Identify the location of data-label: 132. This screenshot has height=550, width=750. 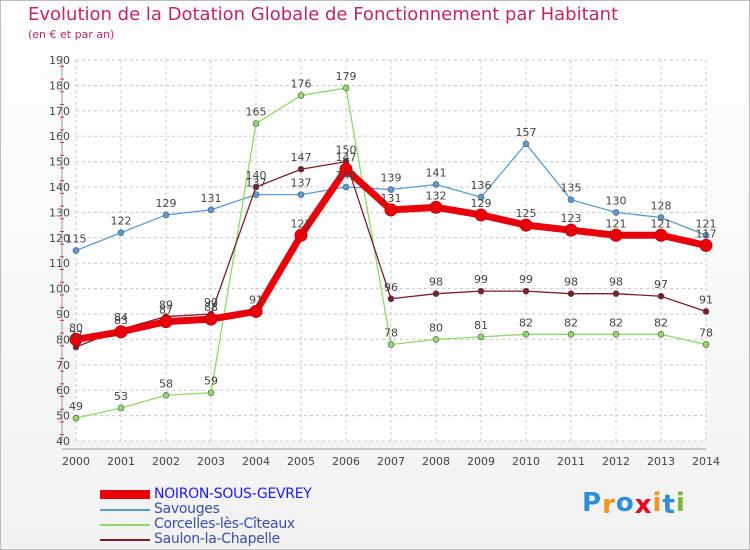
(436, 195).